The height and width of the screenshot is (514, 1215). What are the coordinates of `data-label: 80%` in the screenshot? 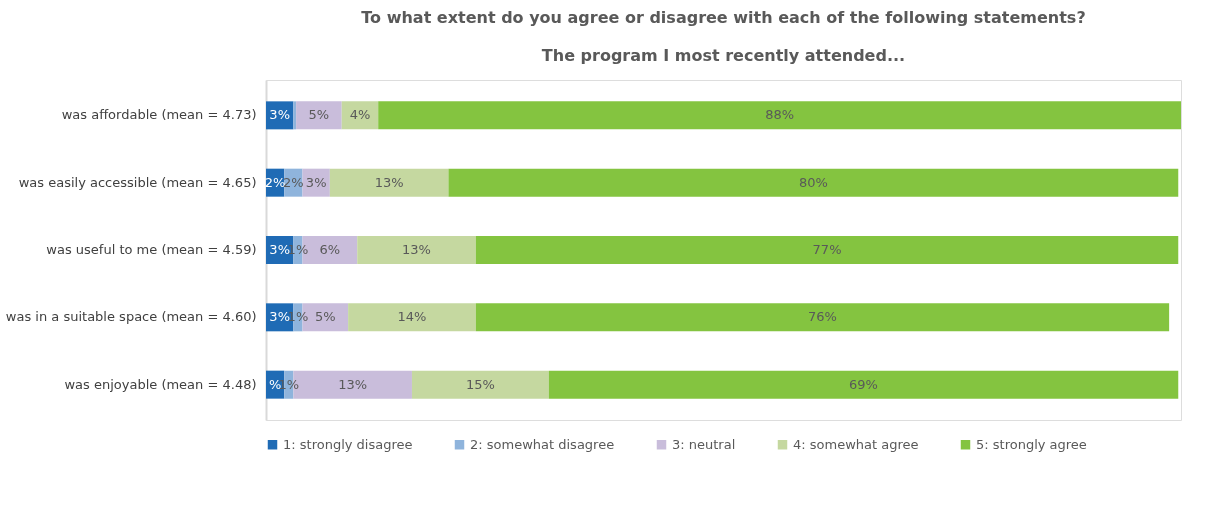 It's located at (813, 182).